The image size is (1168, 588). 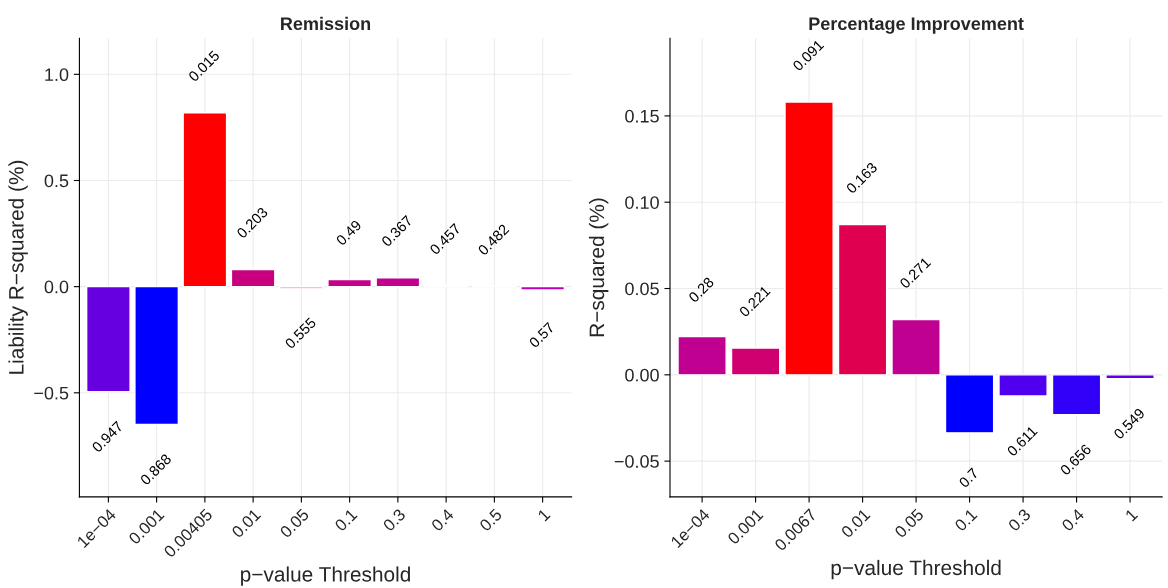 What do you see at coordinates (51, 393) in the screenshot?
I see `y-tick-label: −0.5` at bounding box center [51, 393].